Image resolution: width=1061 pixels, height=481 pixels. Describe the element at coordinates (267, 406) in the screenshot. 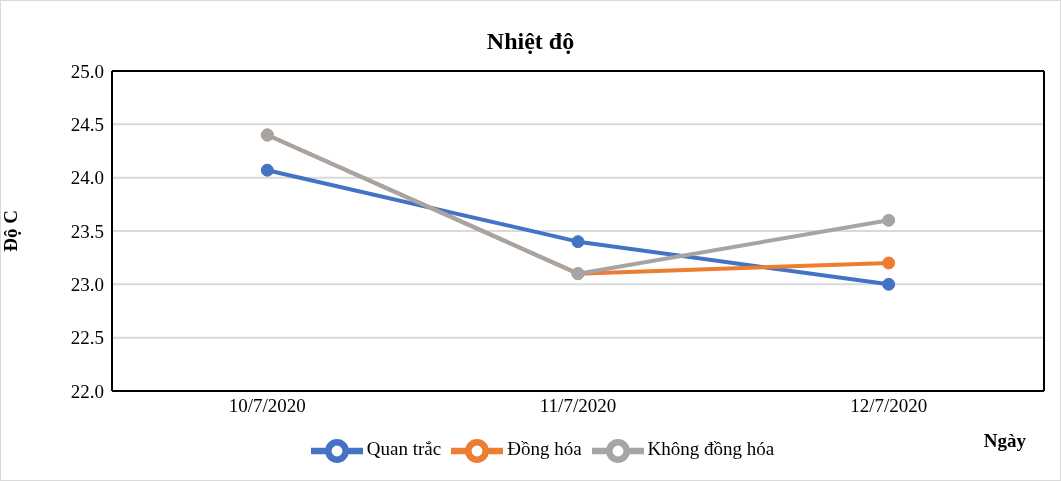

I see `x-tick-label: 10/7/2020` at that location.